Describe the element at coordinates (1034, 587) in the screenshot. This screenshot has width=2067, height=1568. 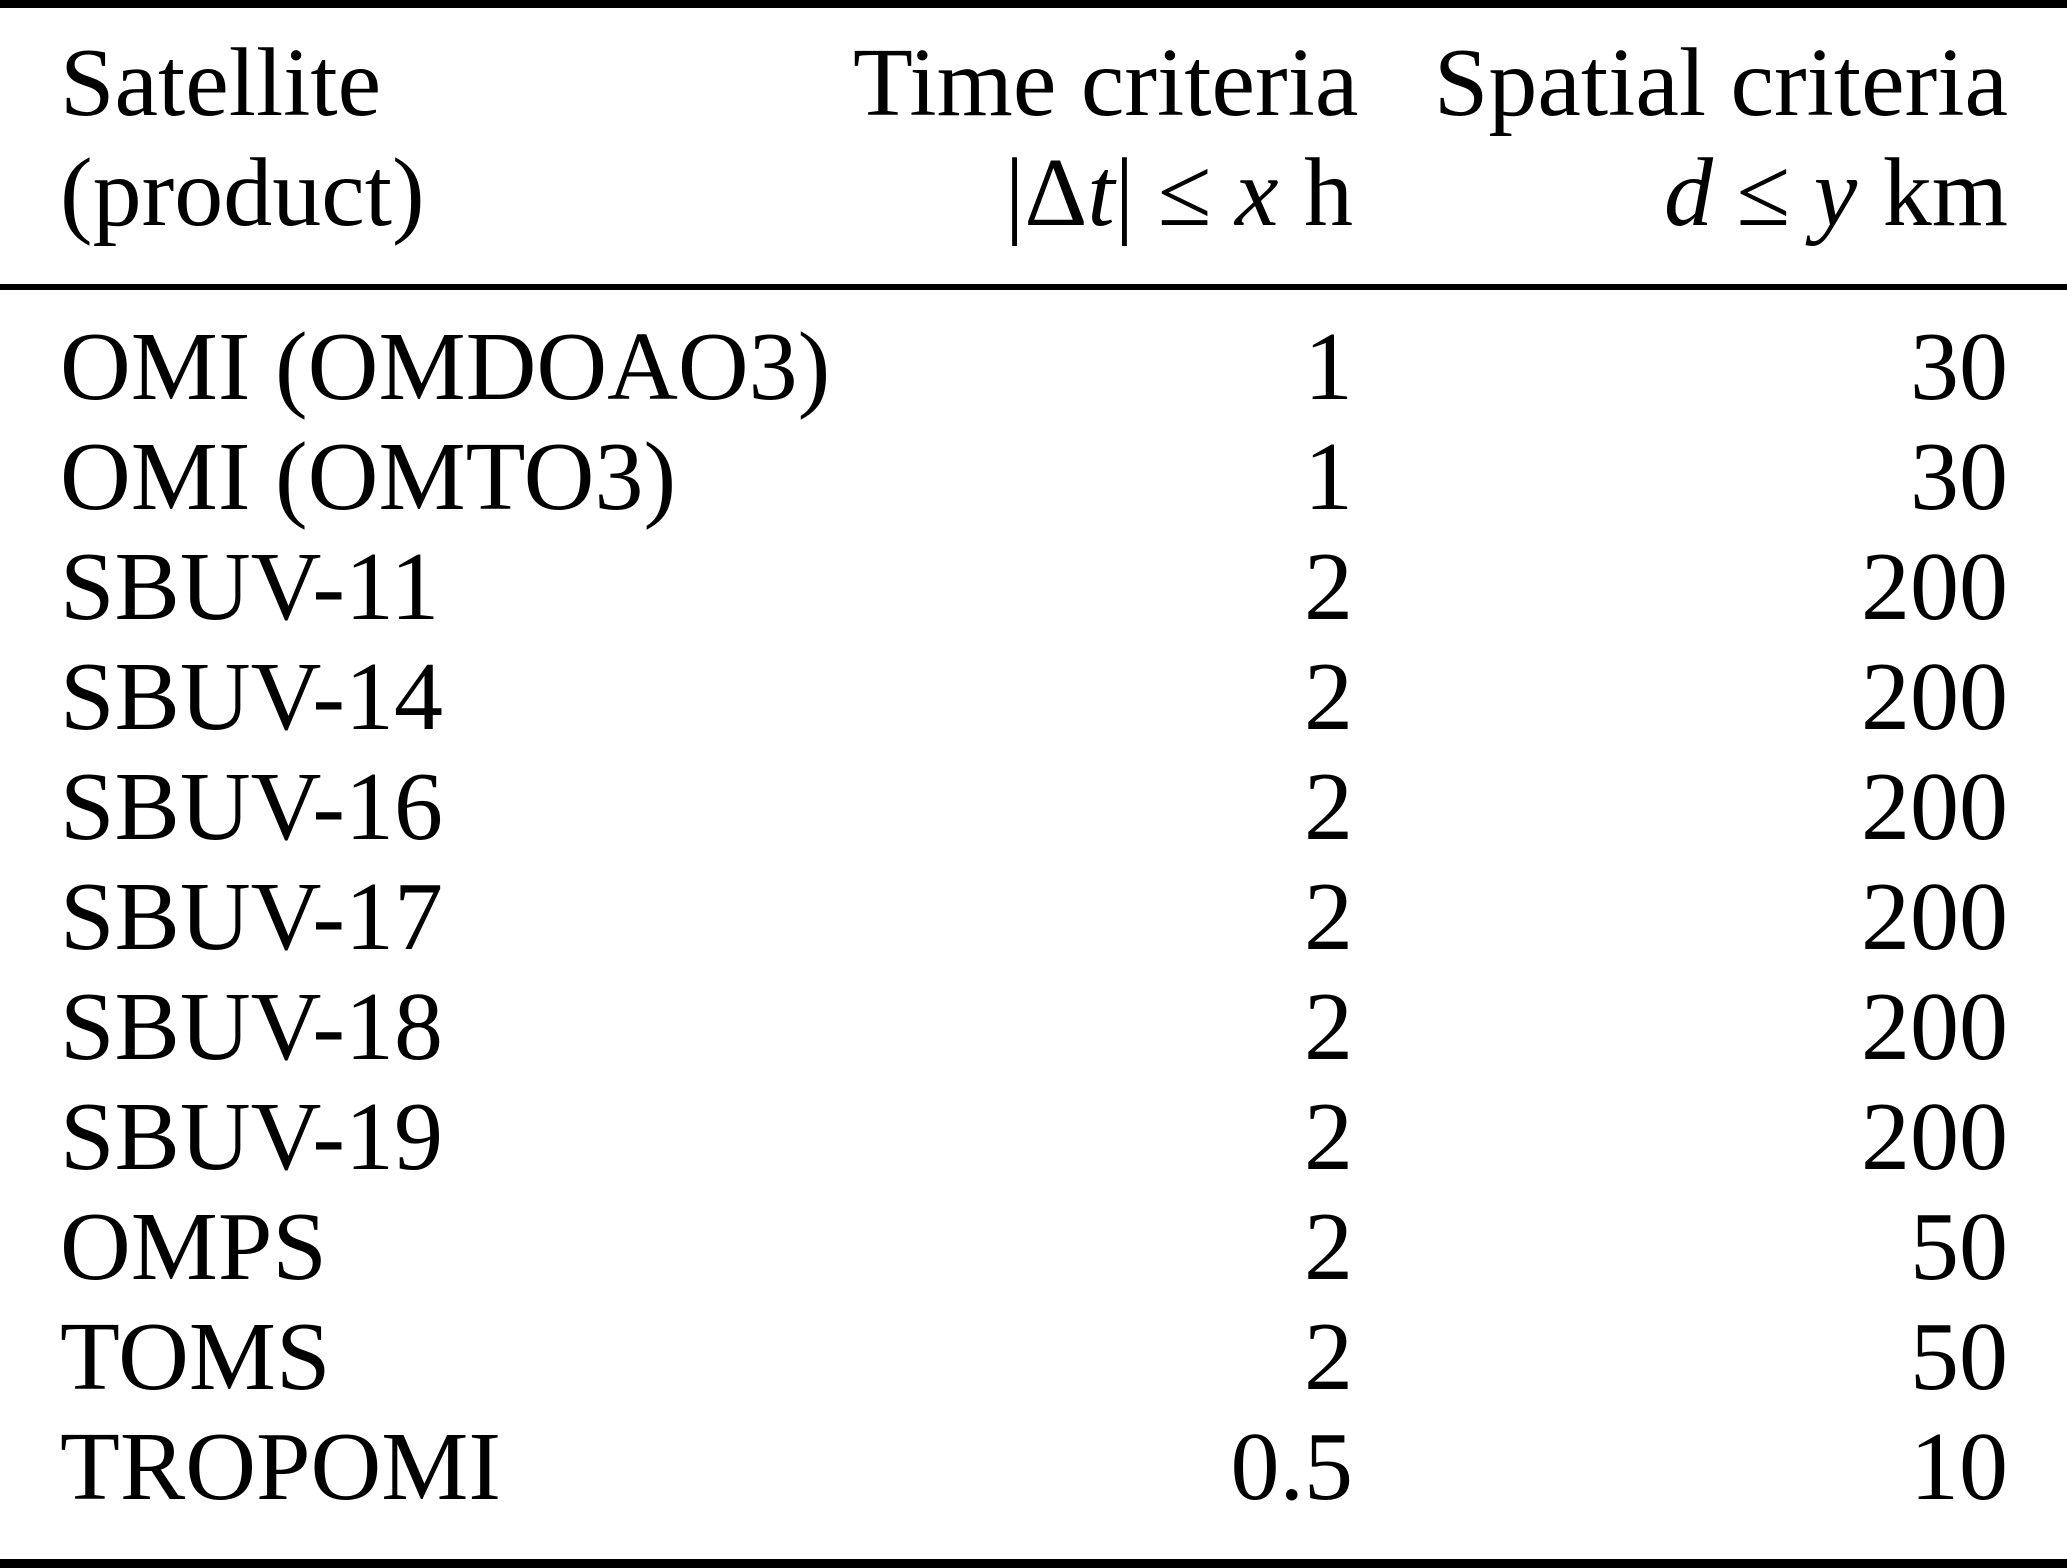
I see `table-row: SBUV-11 2 200` at that location.